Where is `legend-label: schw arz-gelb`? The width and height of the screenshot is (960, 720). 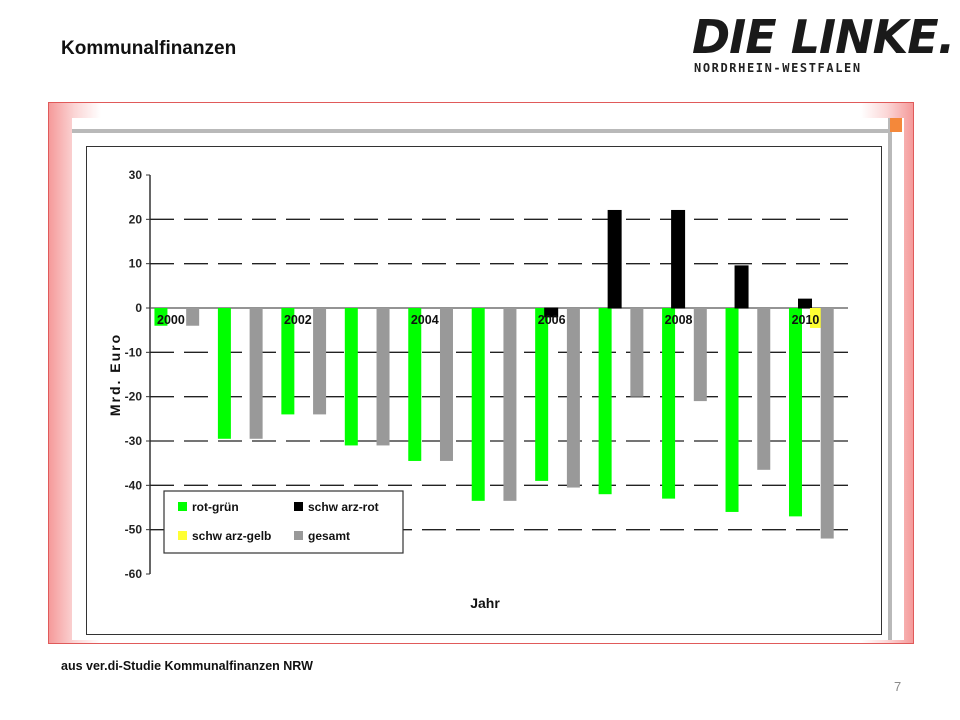
legend-label: schw arz-gelb is located at coordinates (231, 536).